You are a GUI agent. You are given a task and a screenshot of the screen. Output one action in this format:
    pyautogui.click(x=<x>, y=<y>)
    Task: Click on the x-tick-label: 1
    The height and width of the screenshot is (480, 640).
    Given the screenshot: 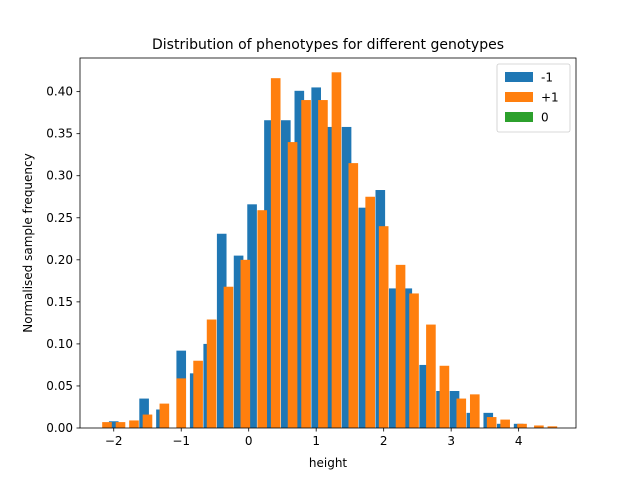 What is the action you would take?
    pyautogui.click(x=316, y=441)
    